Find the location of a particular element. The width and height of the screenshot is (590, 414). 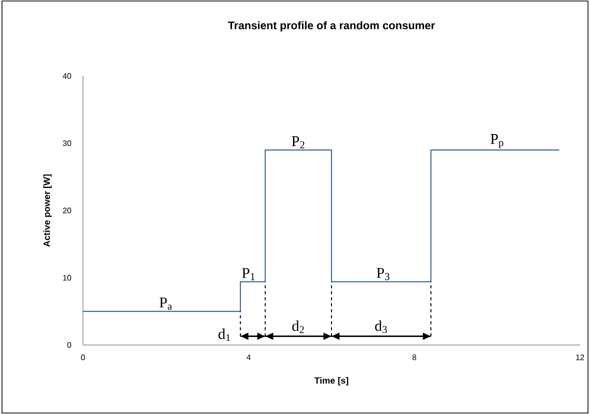

y-axis-title: Active power [W] is located at coordinates (47, 210).